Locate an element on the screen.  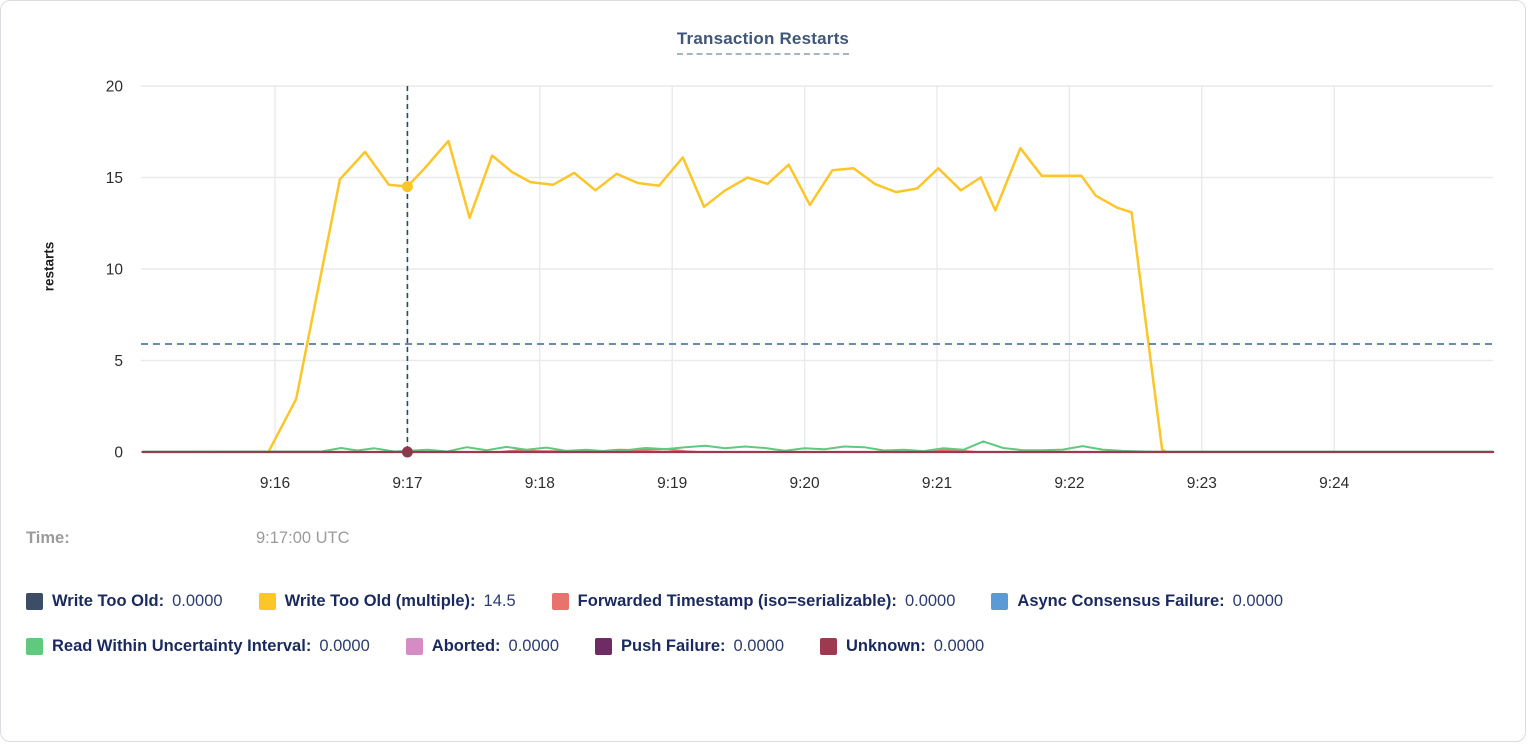
legend-swatch-read-within-uncertainty-interval is located at coordinates (34, 646).